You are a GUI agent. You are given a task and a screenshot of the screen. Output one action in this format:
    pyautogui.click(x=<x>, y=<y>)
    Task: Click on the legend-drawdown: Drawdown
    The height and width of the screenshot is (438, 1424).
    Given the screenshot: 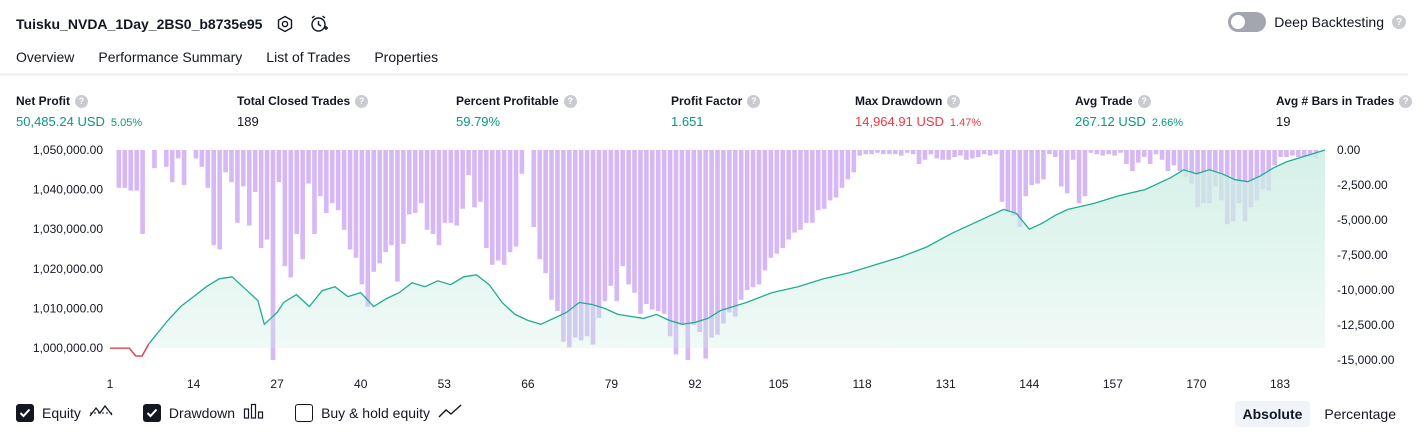 What is the action you would take?
    pyautogui.click(x=203, y=412)
    